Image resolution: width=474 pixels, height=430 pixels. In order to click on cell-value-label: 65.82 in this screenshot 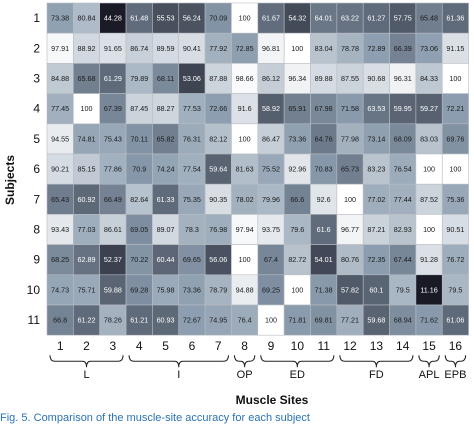, I will do `click(166, 138)`.